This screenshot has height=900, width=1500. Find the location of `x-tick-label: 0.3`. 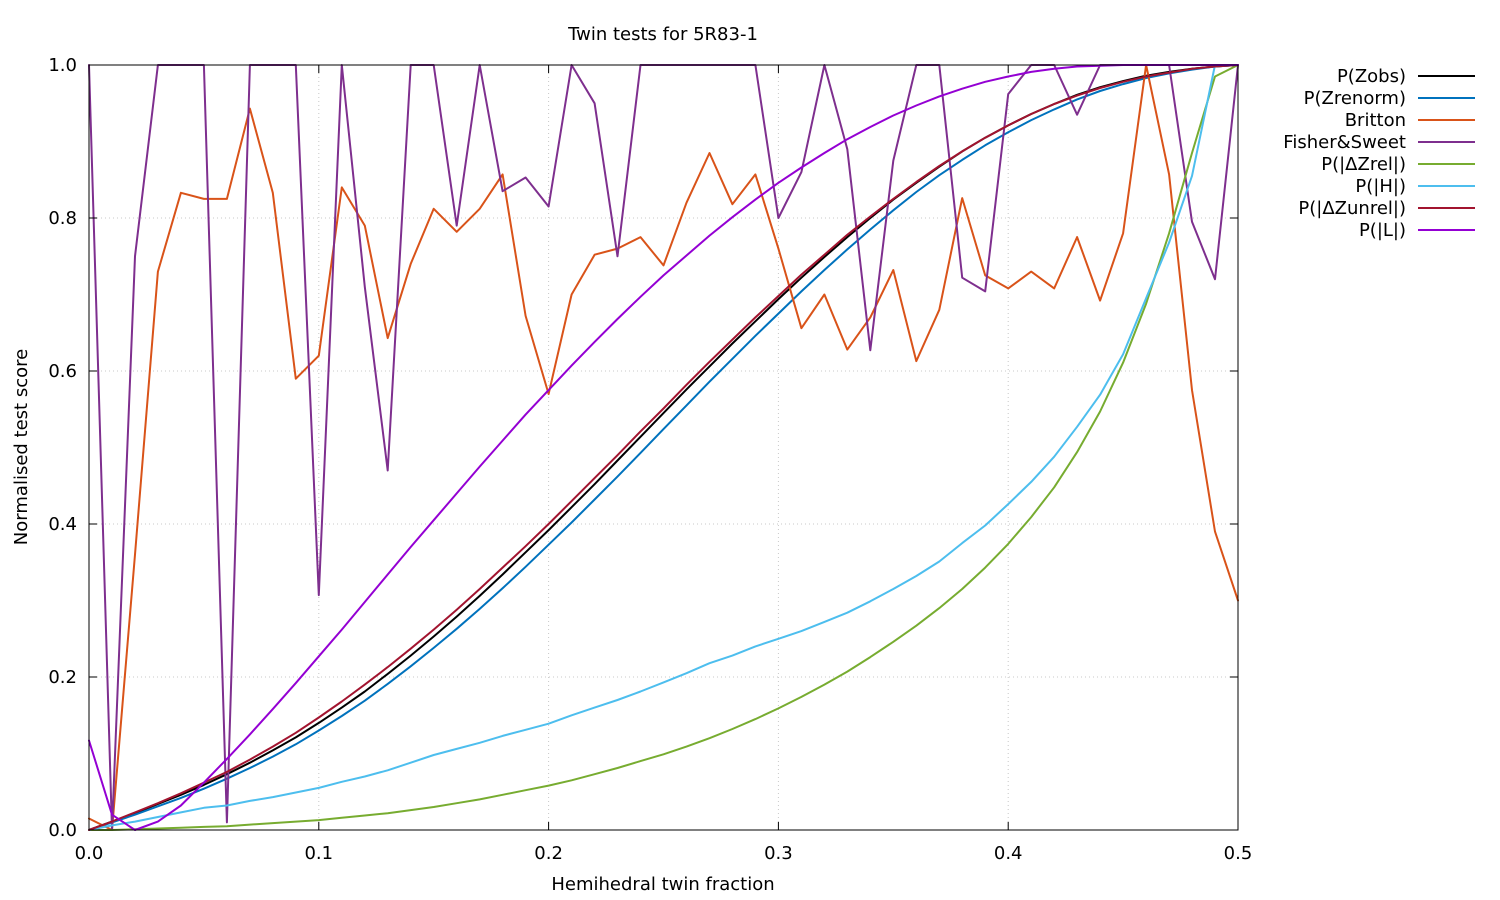

x-tick-label: 0.3 is located at coordinates (778, 853).